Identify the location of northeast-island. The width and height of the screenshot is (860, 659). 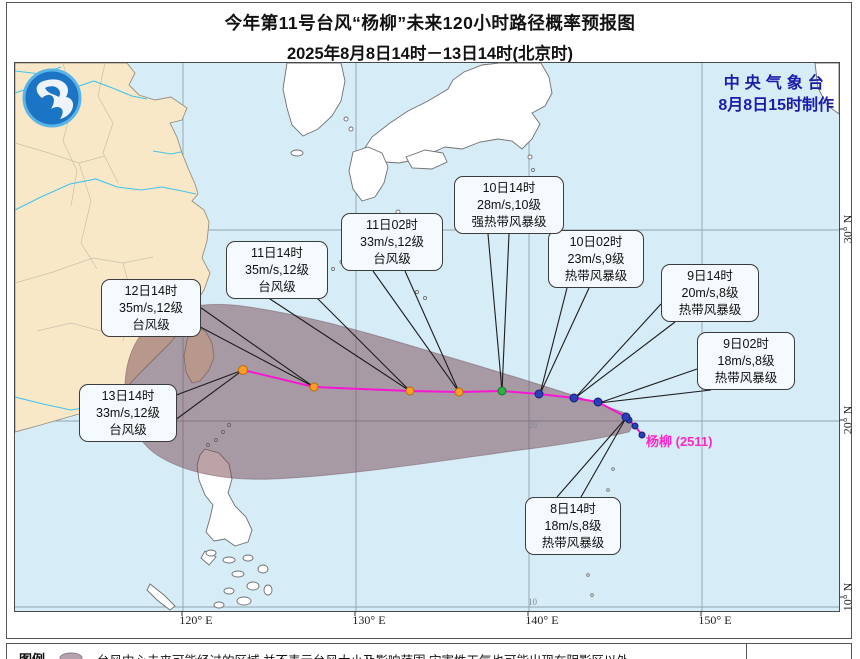
(826, 89).